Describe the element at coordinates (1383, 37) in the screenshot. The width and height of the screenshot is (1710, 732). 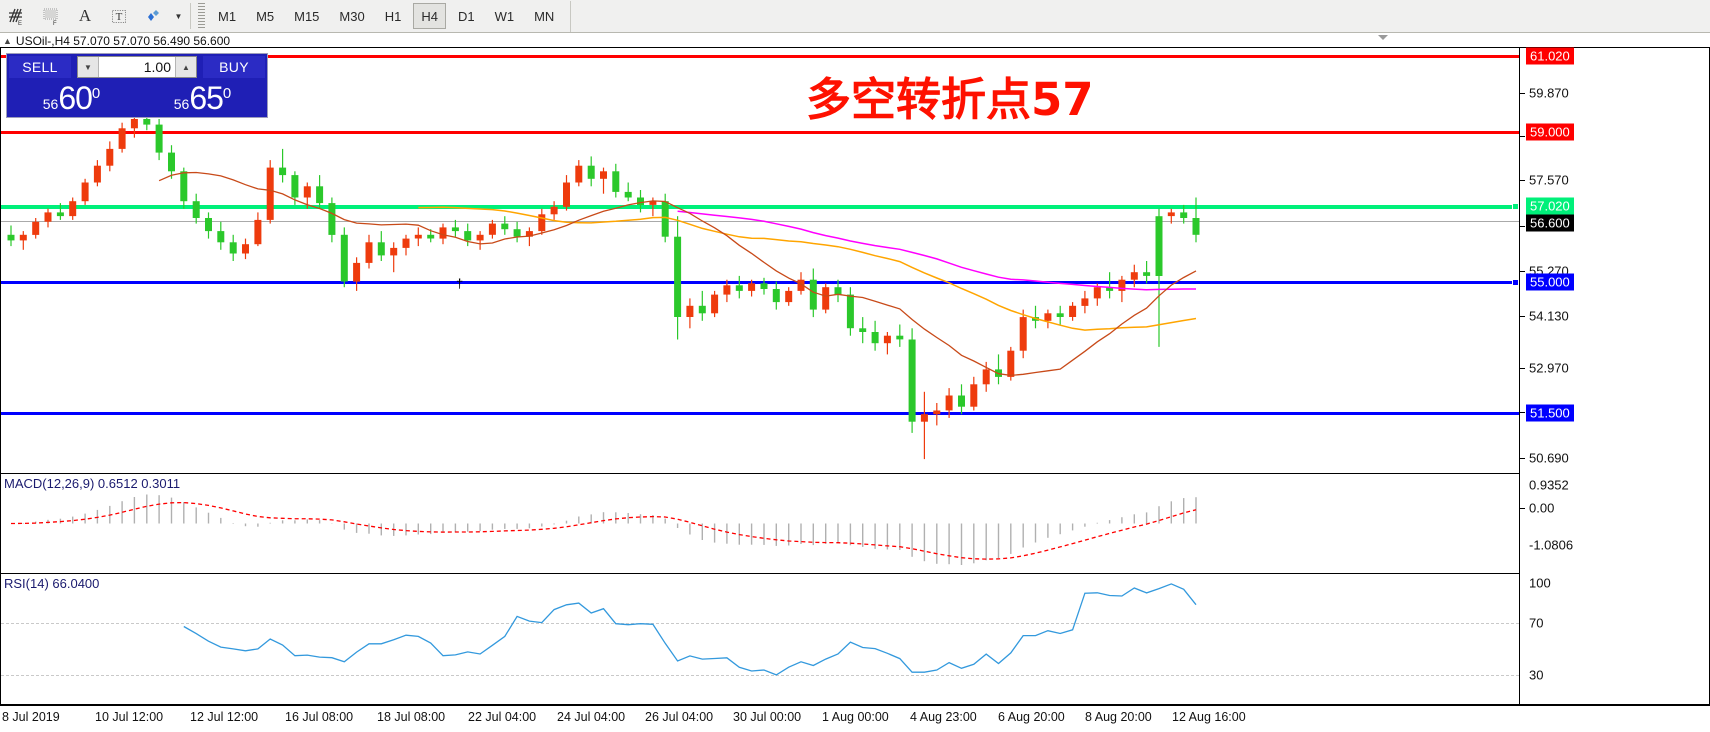
I see `pane-resize-marker-icon` at that location.